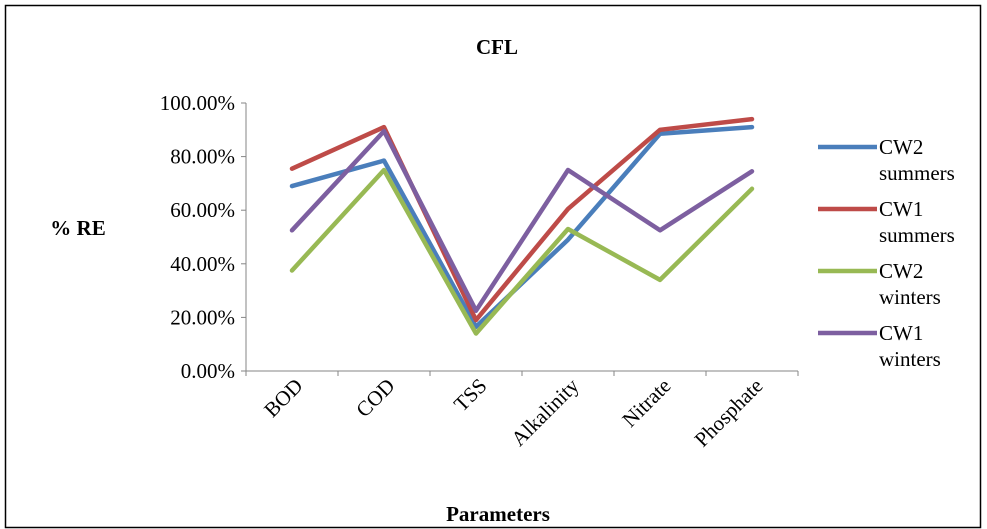 The width and height of the screenshot is (987, 529). What do you see at coordinates (208, 371) in the screenshot?
I see `y-tick-label: 0.00%` at bounding box center [208, 371].